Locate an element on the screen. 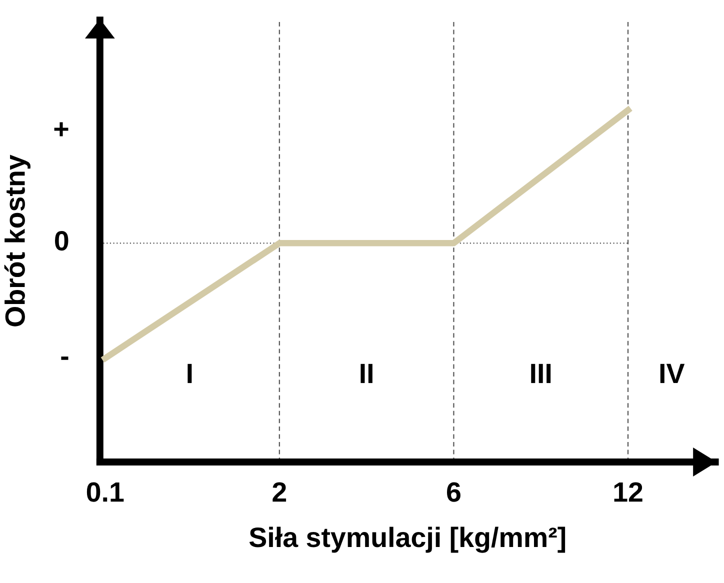  y-axis-title: Obrót kostny is located at coordinates (17, 240).